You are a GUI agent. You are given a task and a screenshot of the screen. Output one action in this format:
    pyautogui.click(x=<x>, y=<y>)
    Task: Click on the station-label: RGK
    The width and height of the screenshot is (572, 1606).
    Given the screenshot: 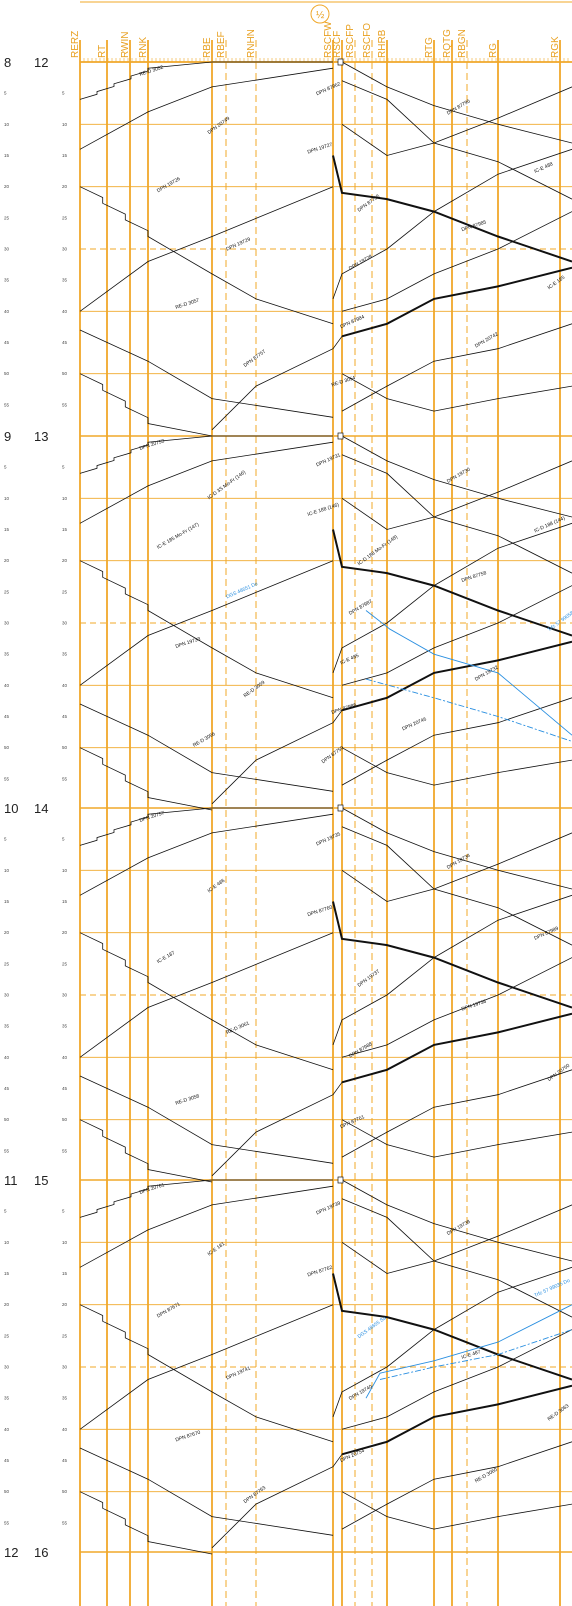 What is the action you would take?
    pyautogui.click(x=555, y=47)
    